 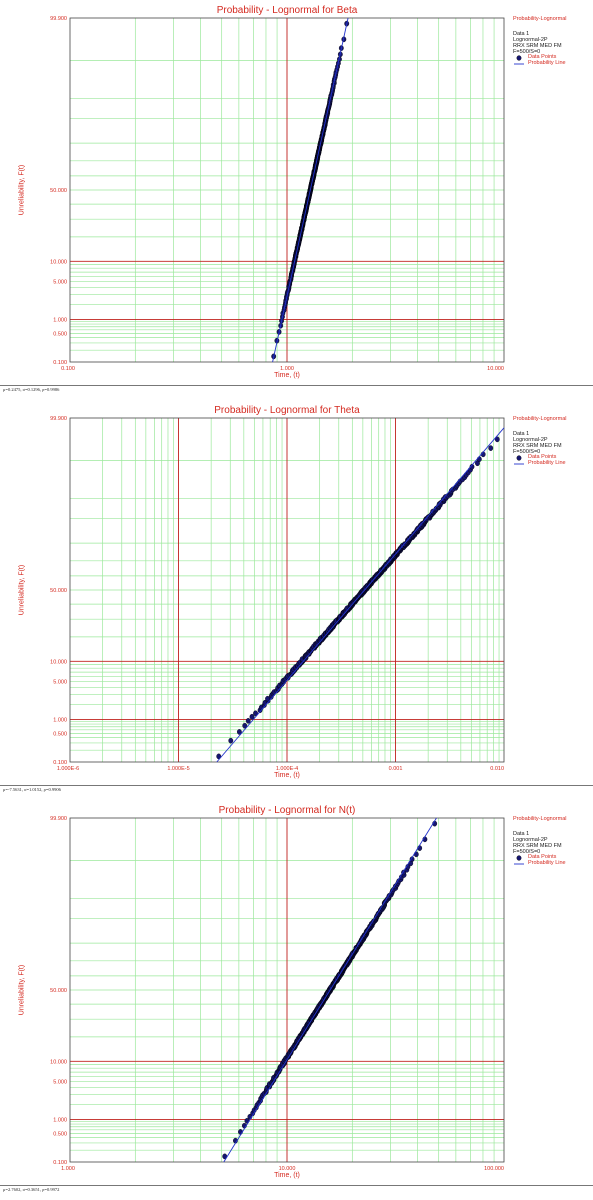 I want to click on x-tick-label: 0.010, so click(x=497, y=769).